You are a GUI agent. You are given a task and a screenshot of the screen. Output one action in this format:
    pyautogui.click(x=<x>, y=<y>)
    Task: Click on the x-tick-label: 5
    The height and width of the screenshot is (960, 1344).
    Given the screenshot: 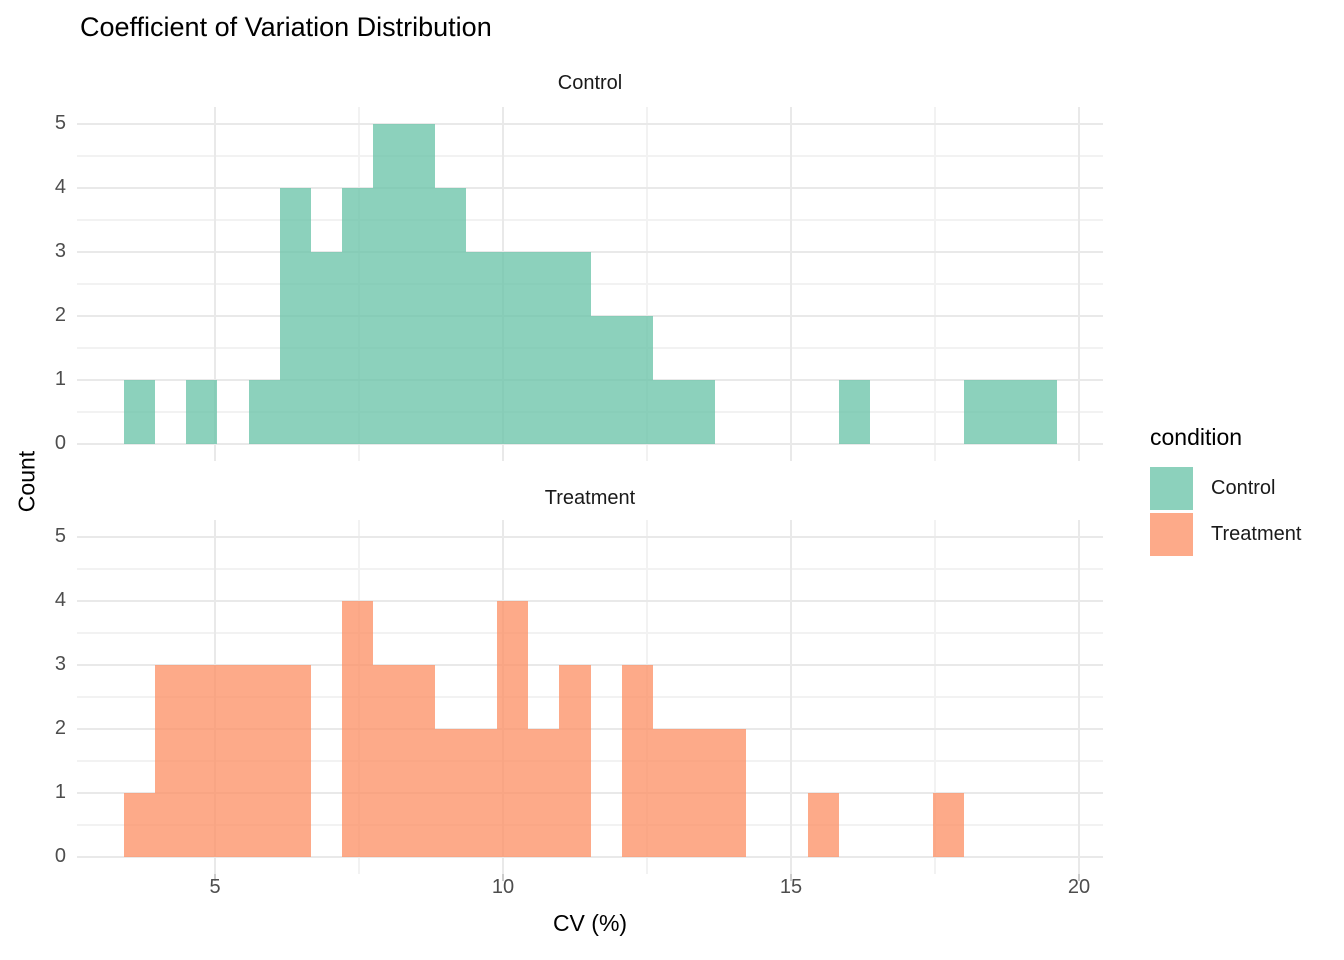 What is the action you would take?
    pyautogui.click(x=215, y=887)
    